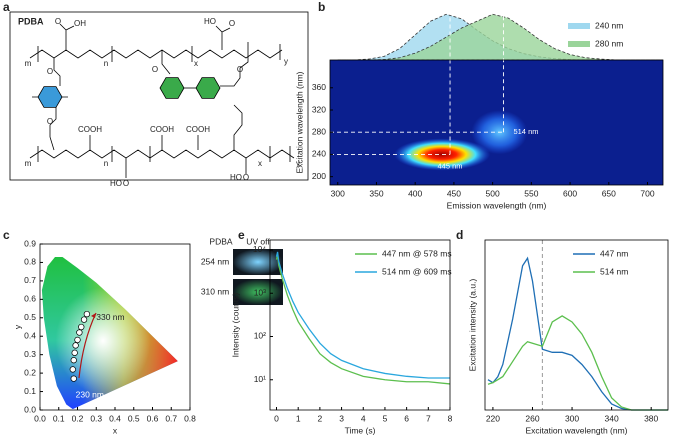 This screenshot has height=442, width=678. What do you see at coordinates (80, 23) in the screenshot?
I see `structure-label: OH` at bounding box center [80, 23].